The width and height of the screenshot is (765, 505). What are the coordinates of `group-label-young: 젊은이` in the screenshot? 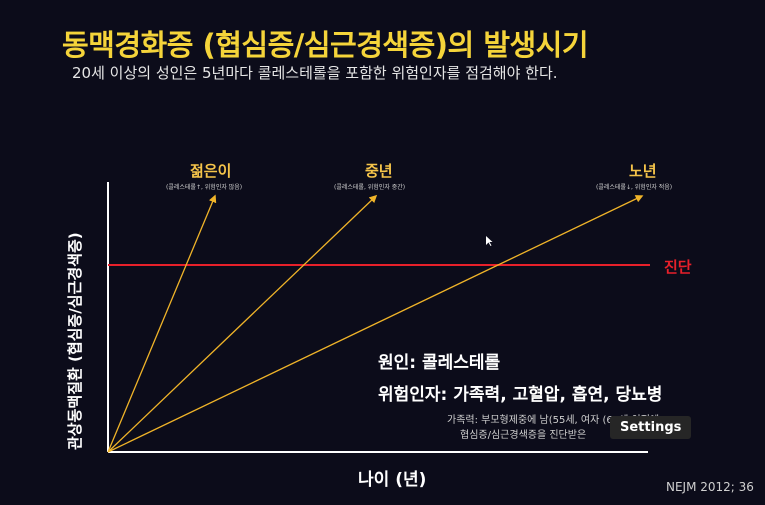 It's located at (211, 171).